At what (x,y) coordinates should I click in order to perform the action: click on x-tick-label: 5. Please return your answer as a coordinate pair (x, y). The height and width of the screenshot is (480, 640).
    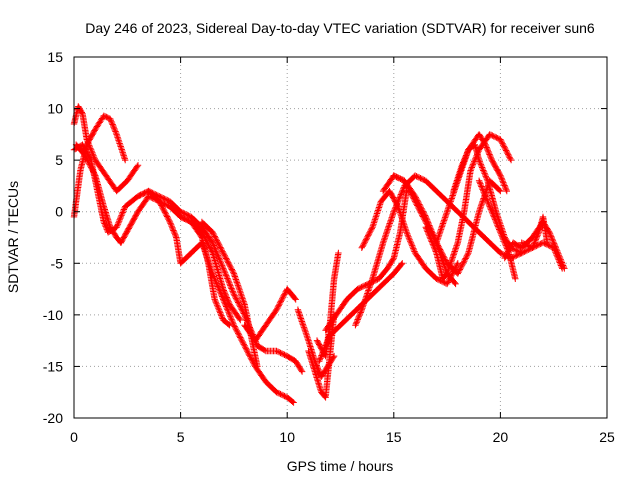
    Looking at the image, I should click on (181, 437).